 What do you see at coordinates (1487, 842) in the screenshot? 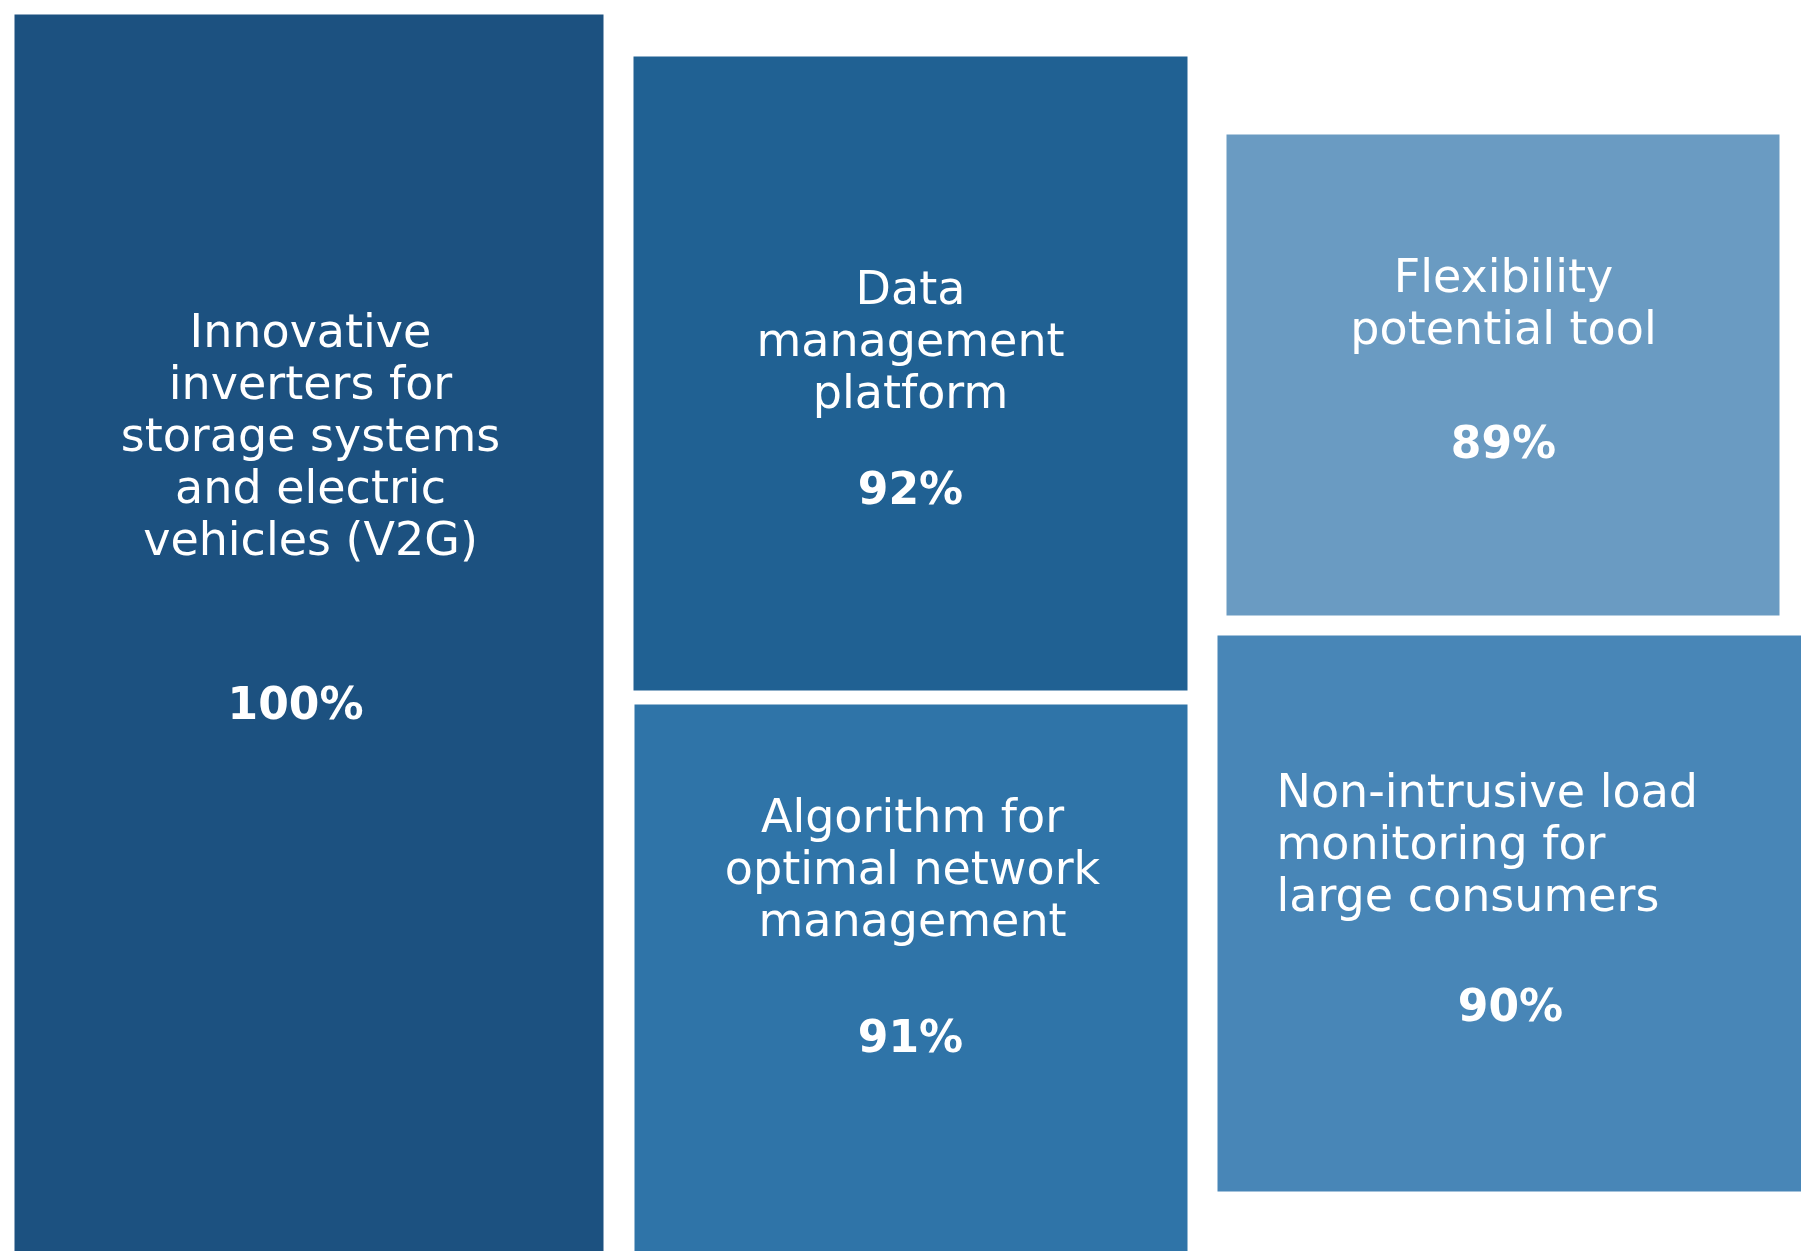
I see `category-label: Non-intrusive load monitoring for large consumers` at bounding box center [1487, 842].